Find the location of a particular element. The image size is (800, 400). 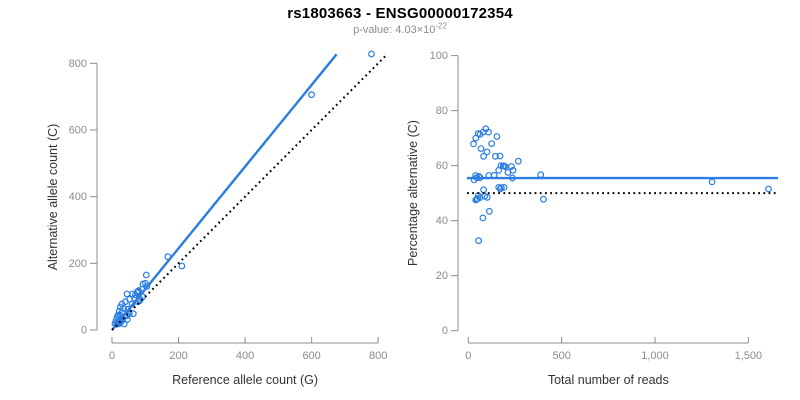

y-tick-label: 800 is located at coordinates (78, 64).